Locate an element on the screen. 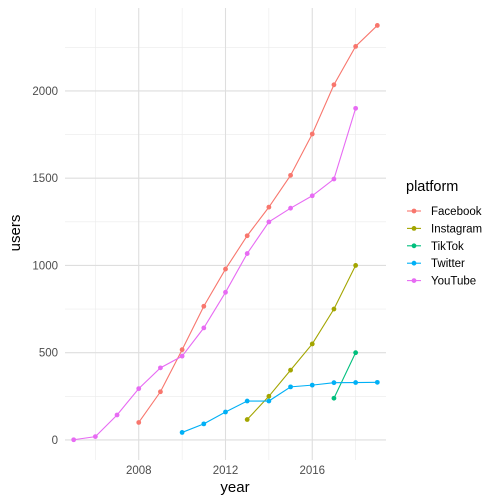  x-tick-label: 2016 is located at coordinates (312, 471).